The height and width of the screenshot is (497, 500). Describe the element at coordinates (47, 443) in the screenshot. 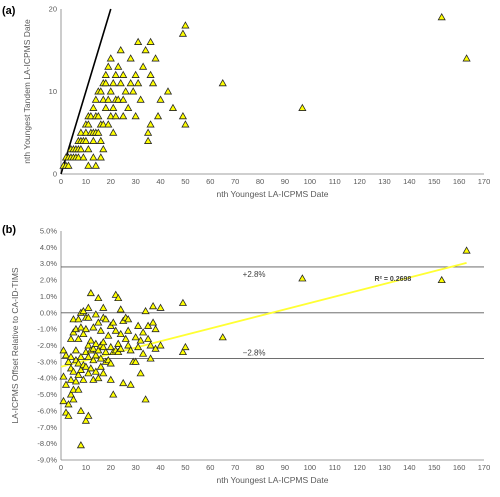

I see `b-y-tick-label: -8.0%` at that location.